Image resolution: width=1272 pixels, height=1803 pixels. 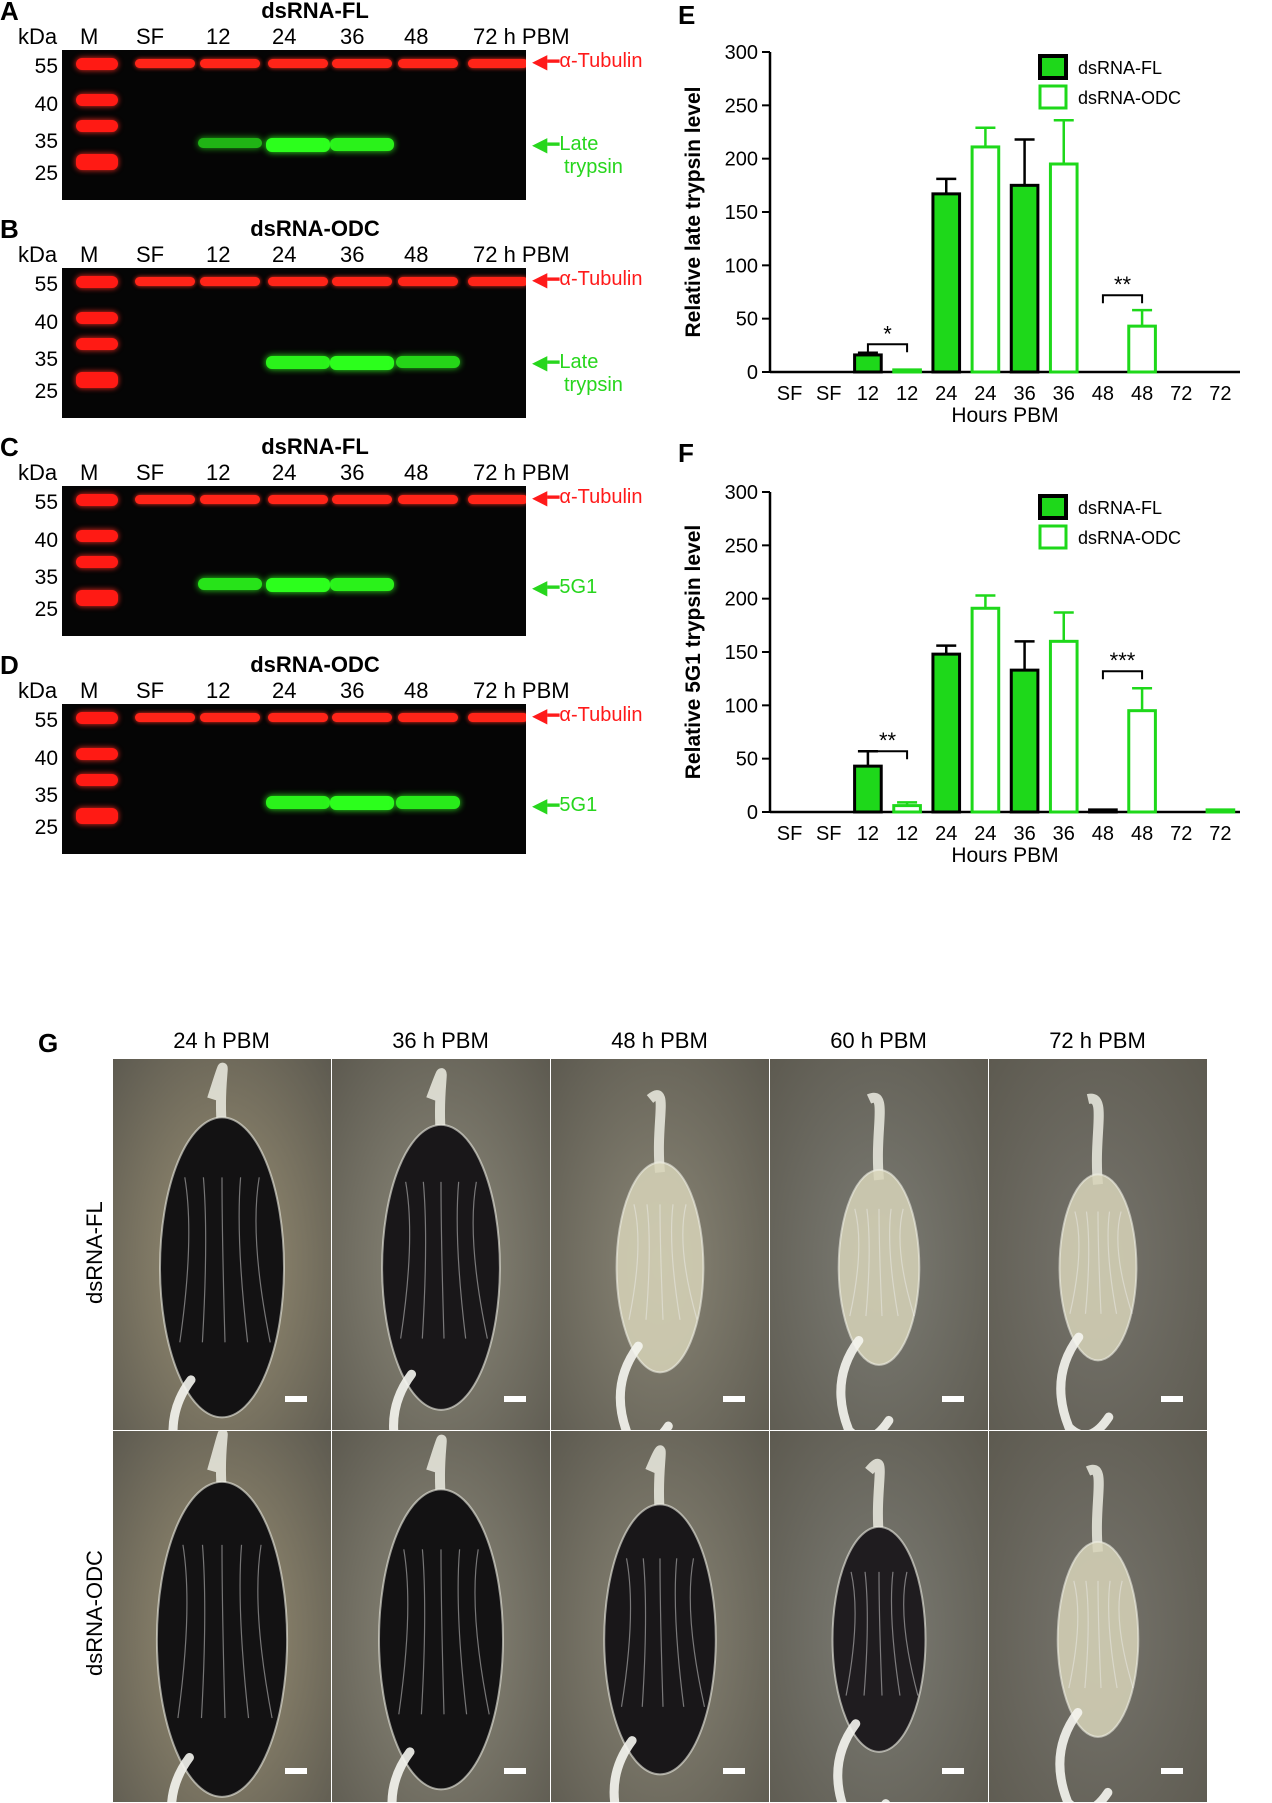 What do you see at coordinates (741, 266) in the screenshot?
I see `y-tick-label: 100` at bounding box center [741, 266].